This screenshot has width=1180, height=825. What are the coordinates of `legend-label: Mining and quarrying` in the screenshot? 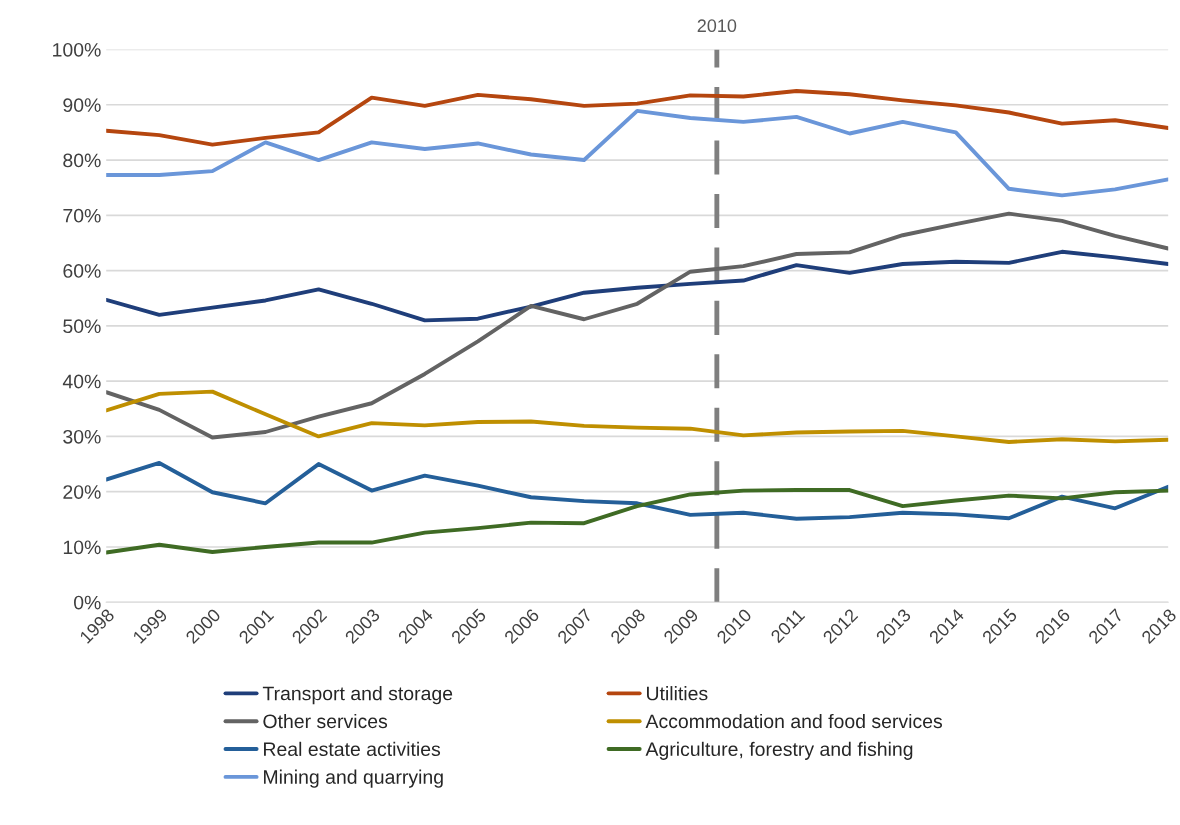 It's located at (353, 778).